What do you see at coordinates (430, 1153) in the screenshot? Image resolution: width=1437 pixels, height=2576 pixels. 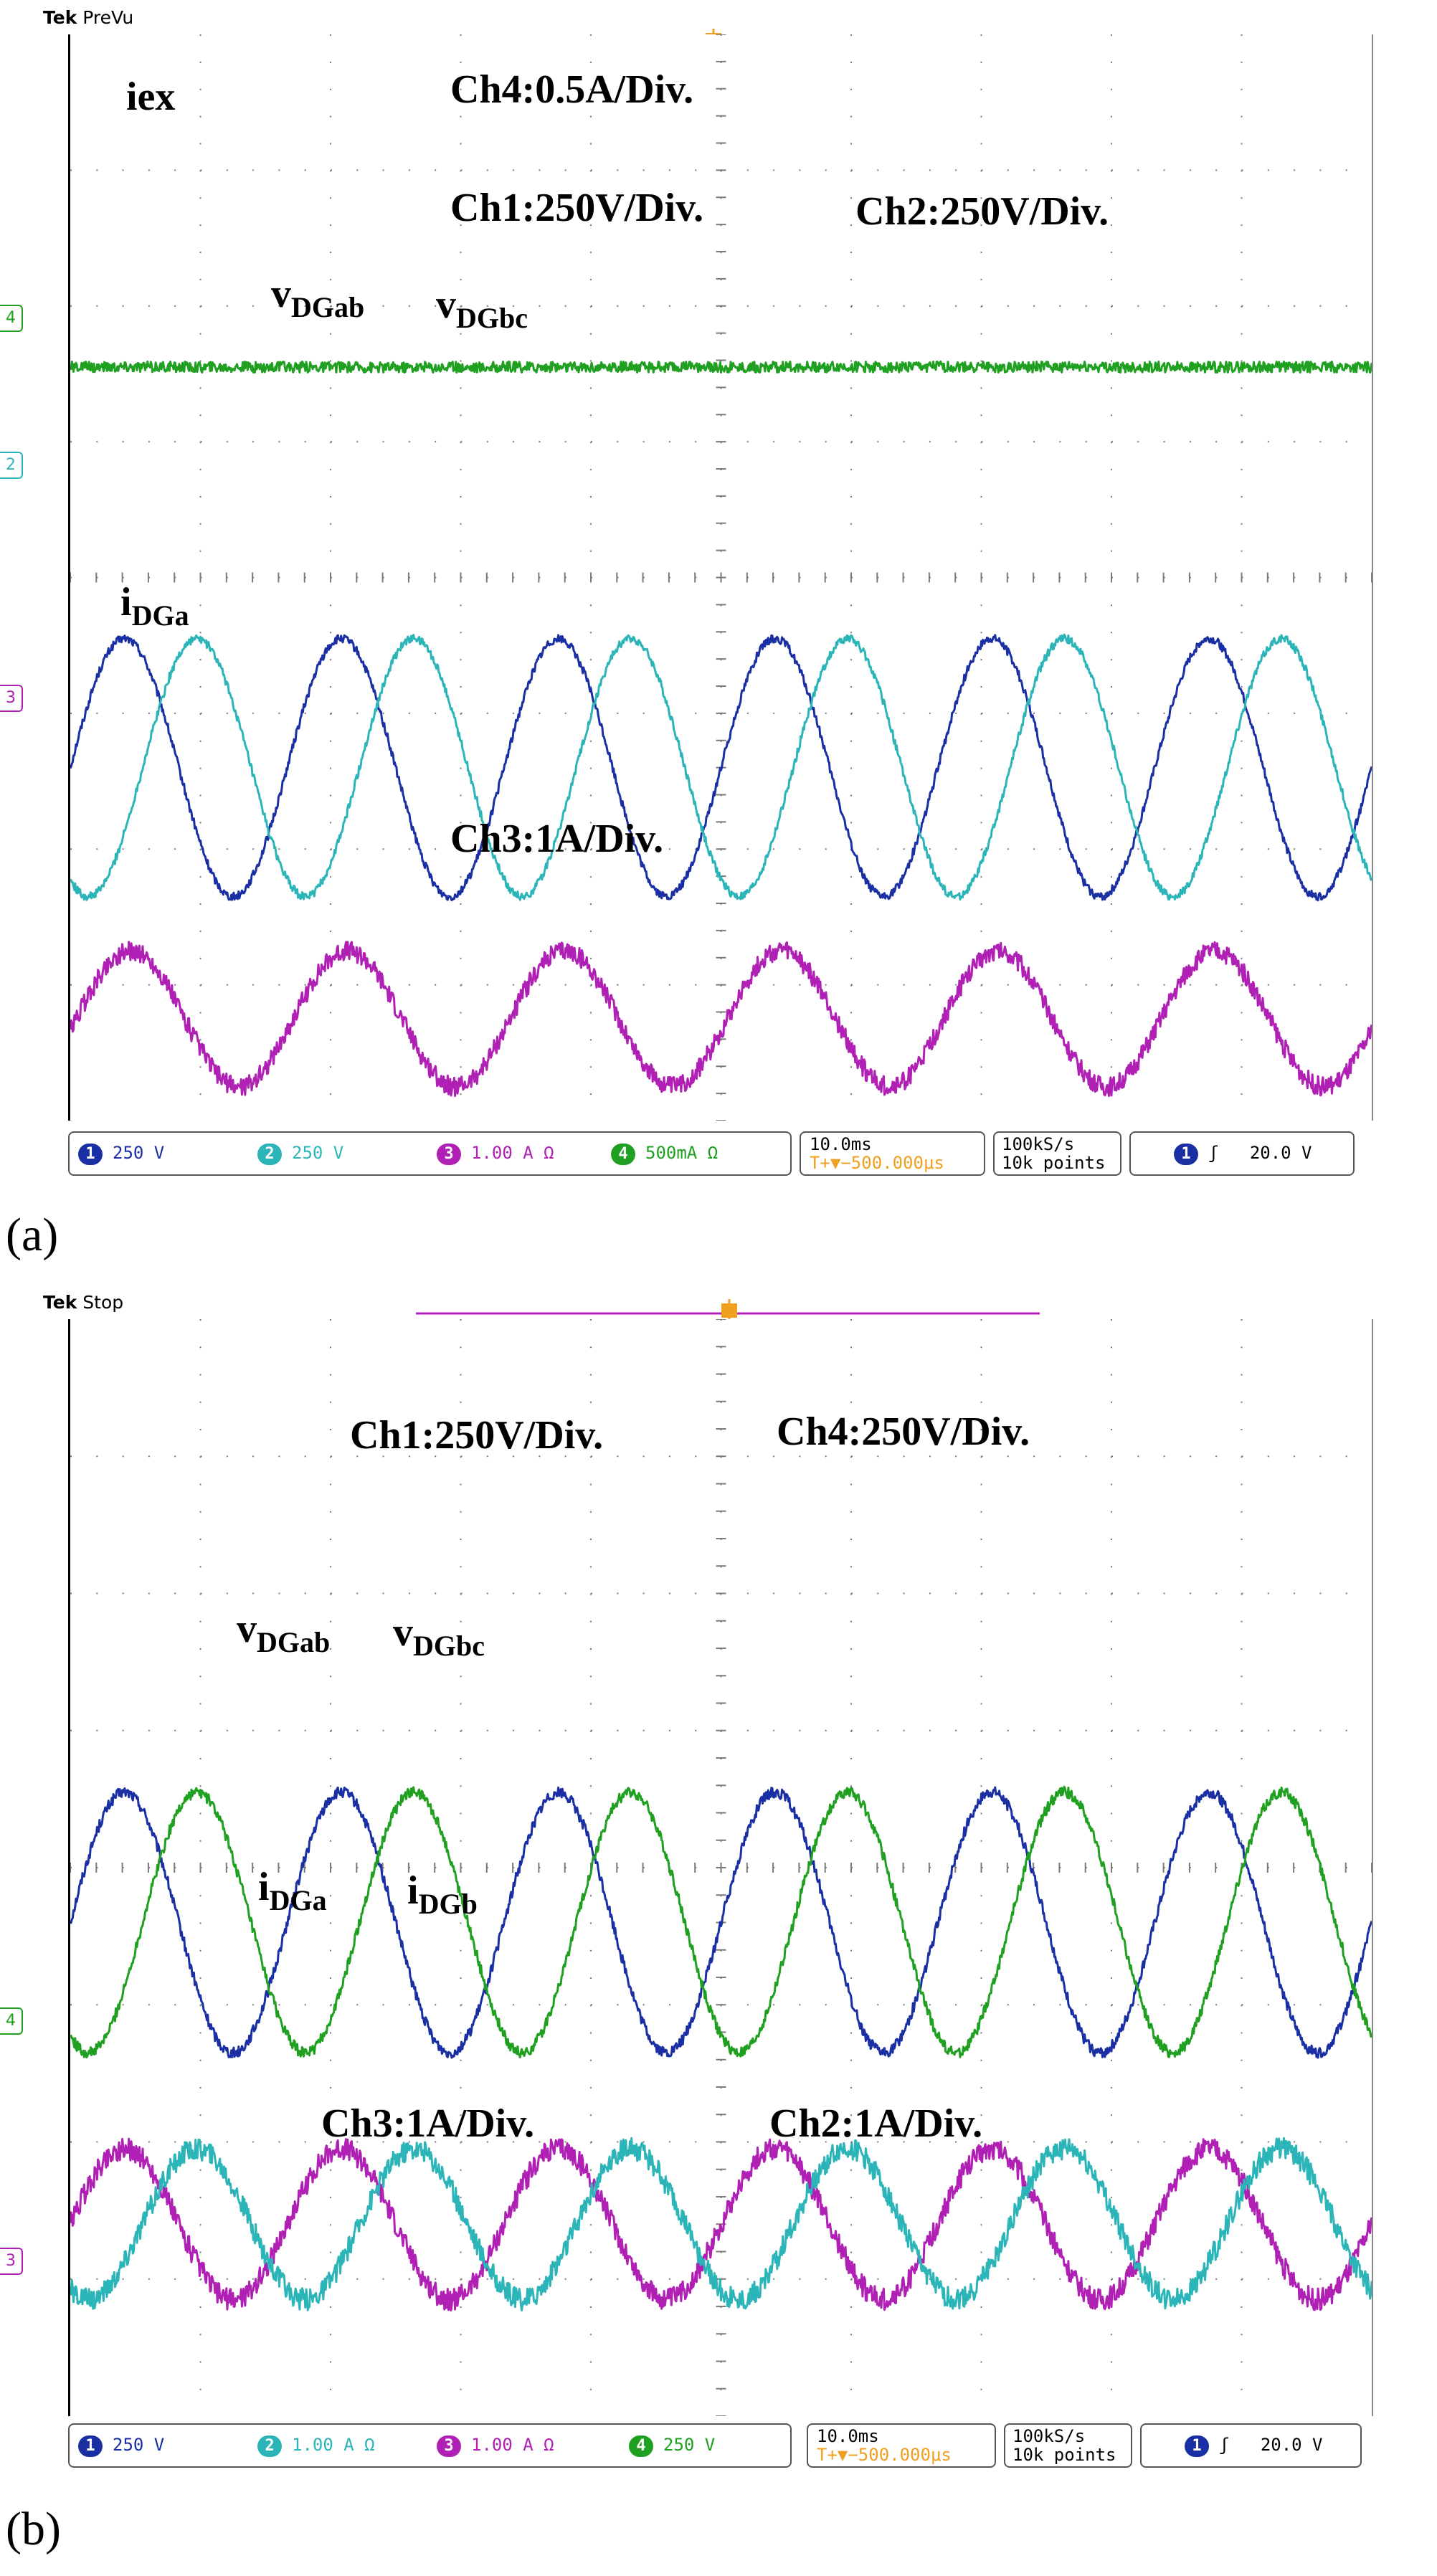 I see `channel-scales-box: 1 250 V 2 250 V 3 1.00 A Ω 4 500mA Ω` at bounding box center [430, 1153].